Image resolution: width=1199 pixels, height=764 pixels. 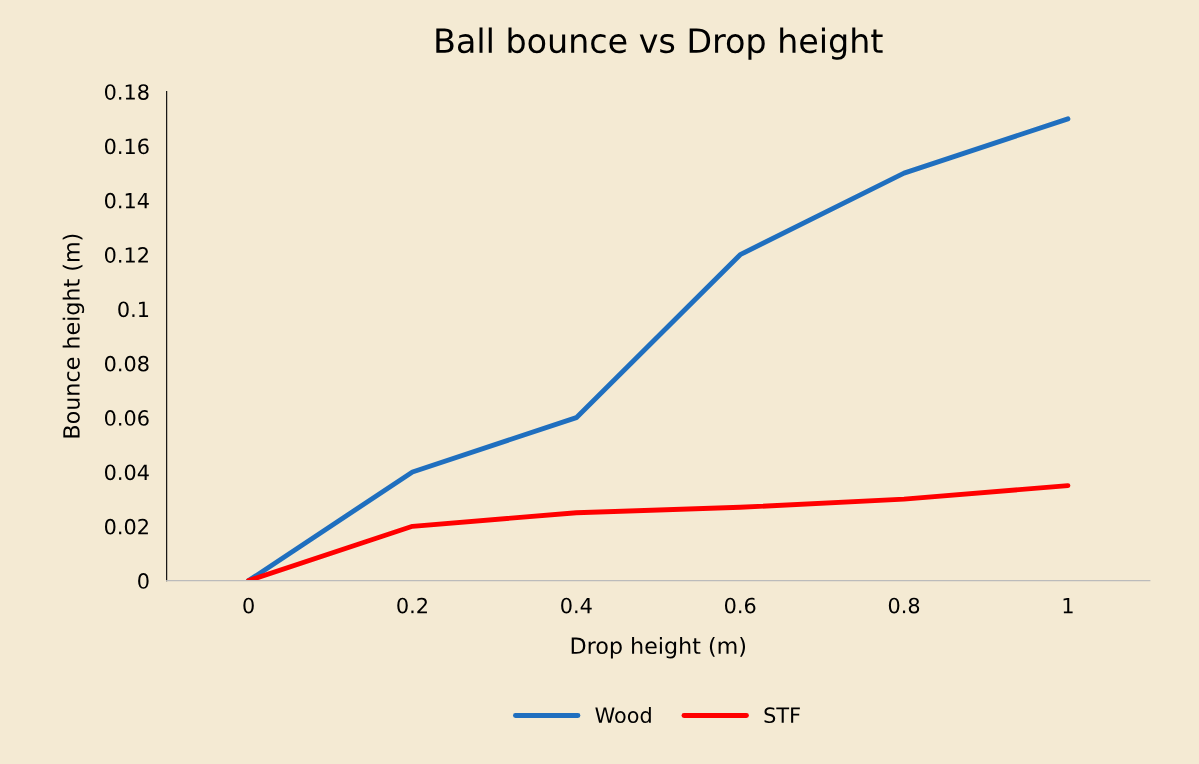 What do you see at coordinates (412, 605) in the screenshot?
I see `x-tick-label: 0.2` at bounding box center [412, 605].